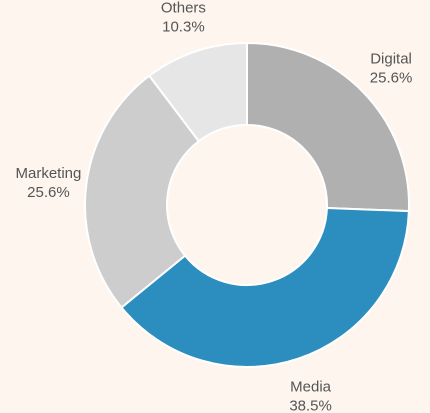 Image resolution: width=430 pixels, height=413 pixels. I want to click on slice-name: Digital, so click(391, 58).